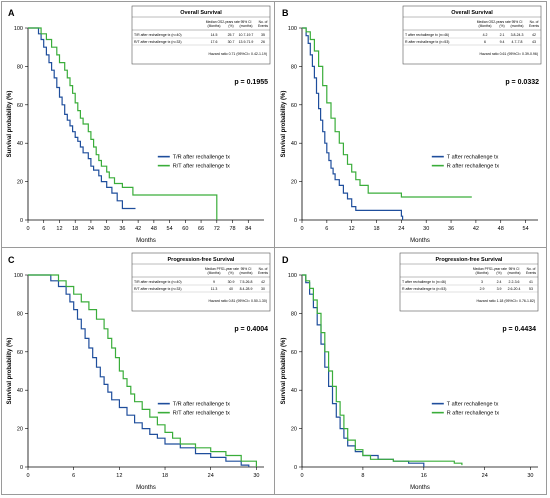 This screenshot has height=498, width=550. What do you see at coordinates (248, 229) in the screenshot?
I see `x-tick-label: 84` at bounding box center [248, 229].